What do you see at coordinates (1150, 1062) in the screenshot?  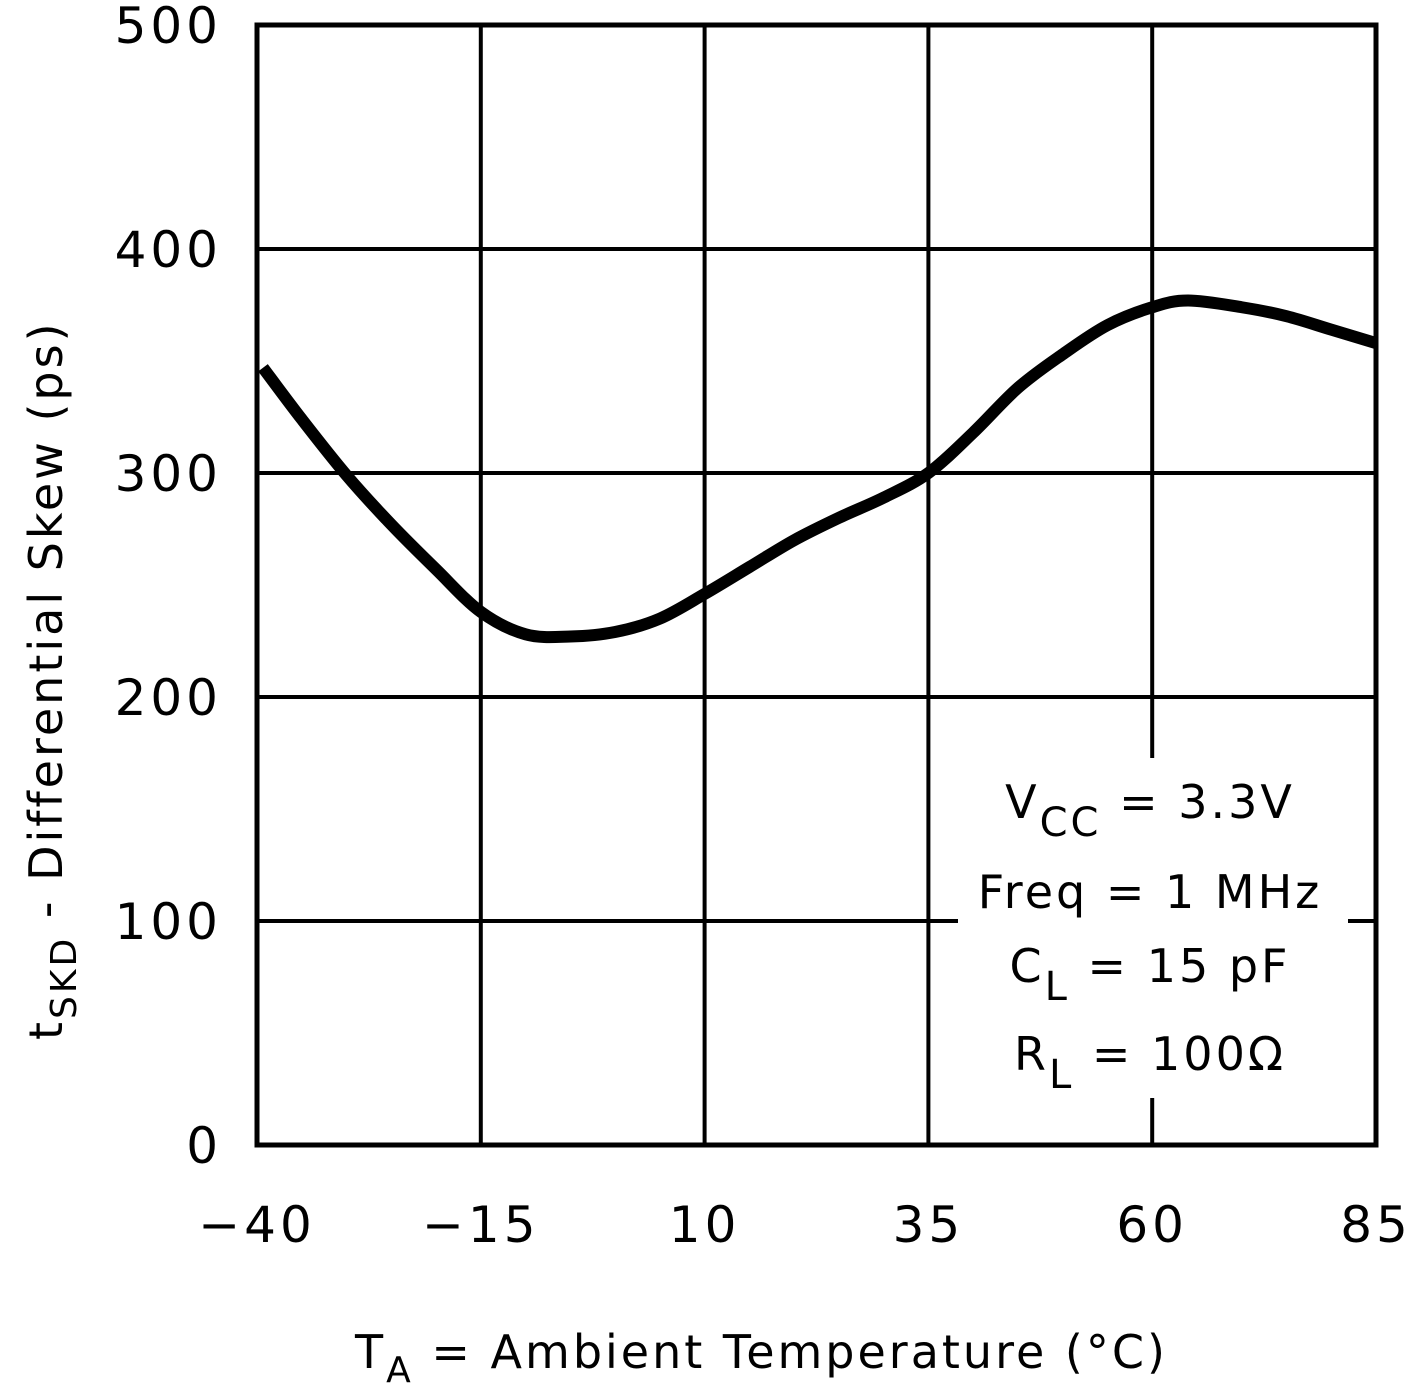 I see `svg-text: RL = 100Ω` at bounding box center [1150, 1062].